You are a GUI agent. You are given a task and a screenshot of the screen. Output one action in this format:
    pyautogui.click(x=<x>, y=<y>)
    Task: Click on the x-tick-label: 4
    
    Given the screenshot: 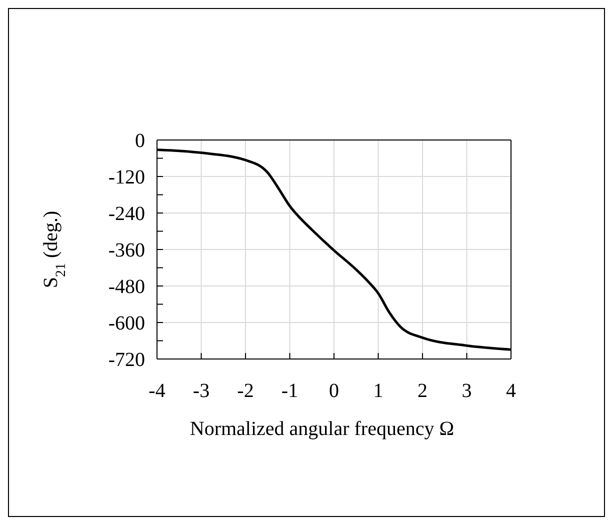 What is the action you would take?
    pyautogui.click(x=511, y=391)
    